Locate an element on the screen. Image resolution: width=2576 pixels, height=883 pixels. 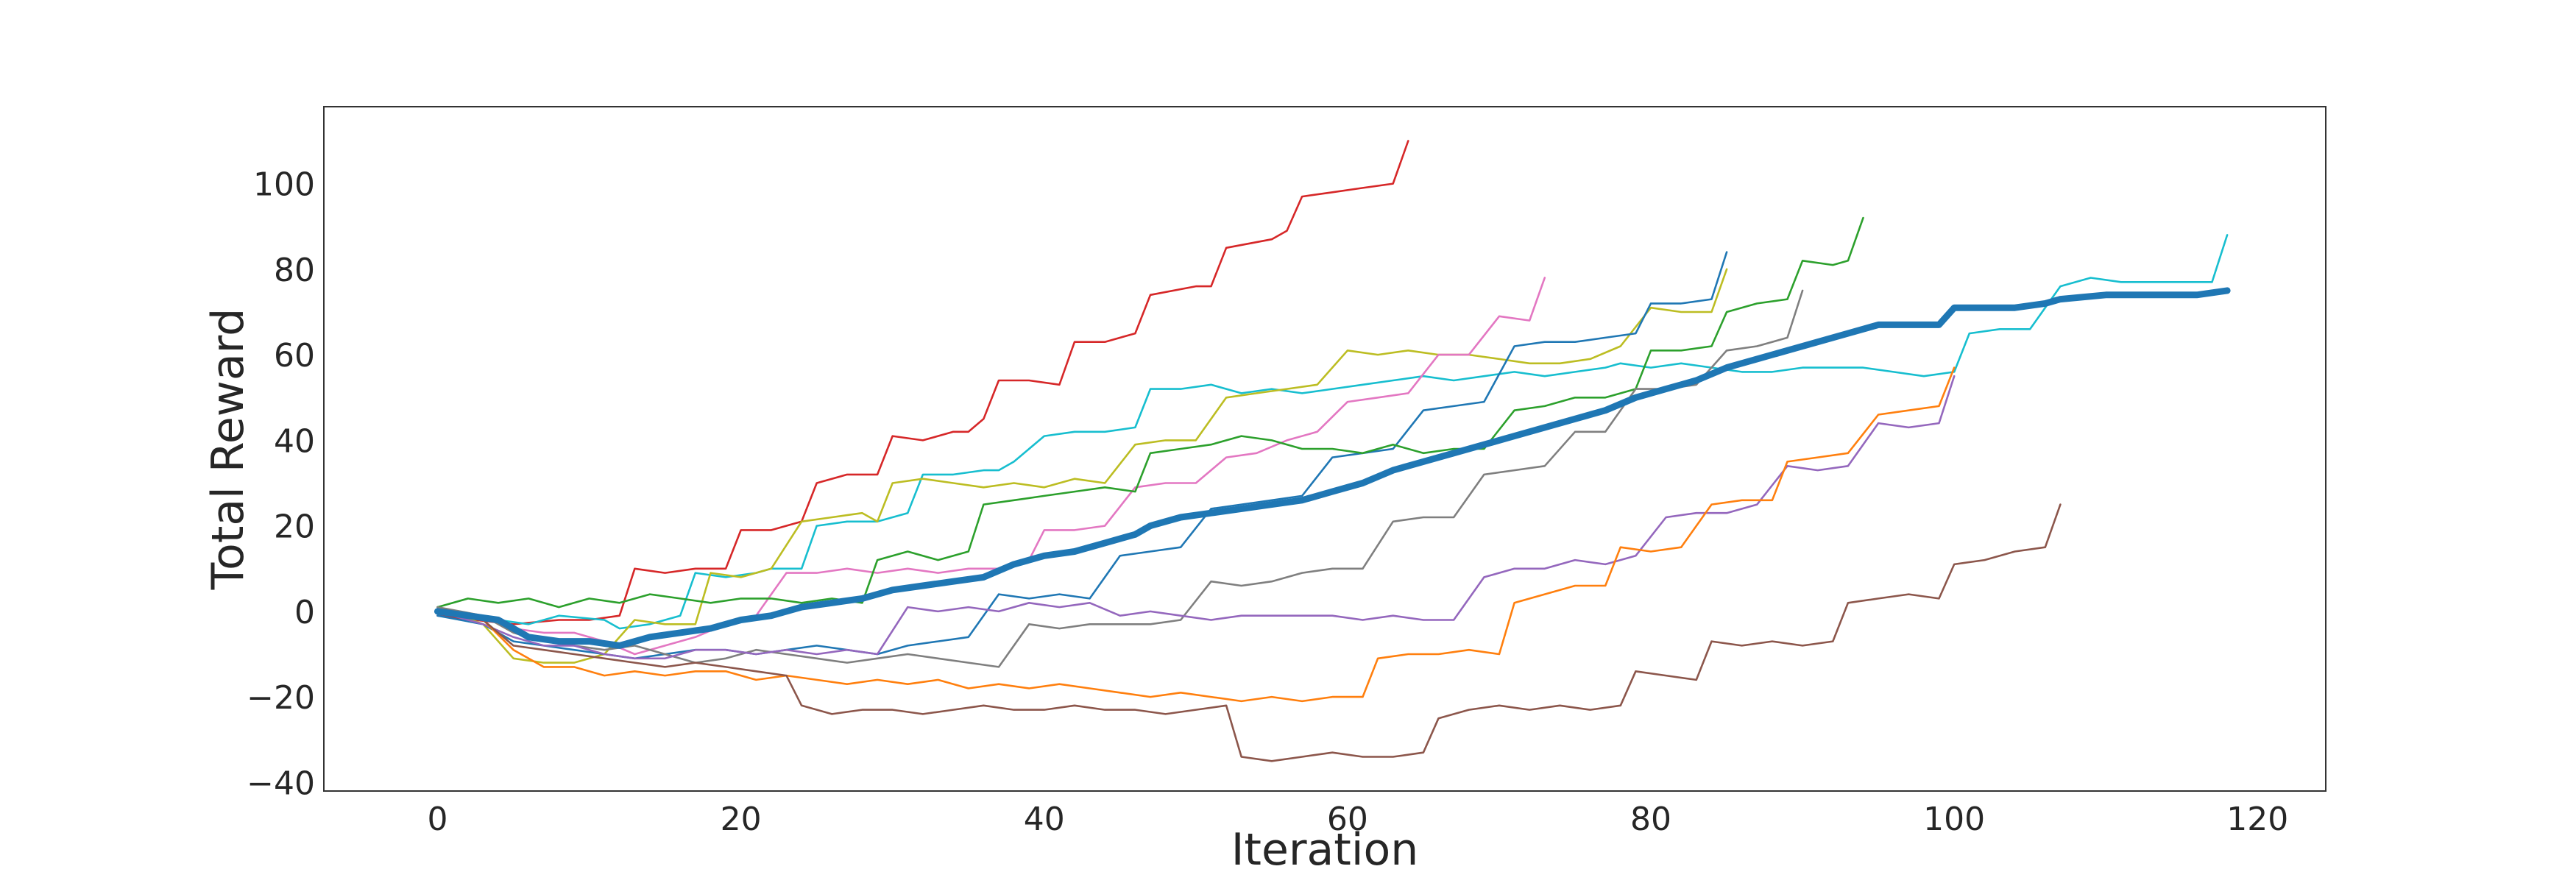
x-tick-label: 60 is located at coordinates (1347, 820).